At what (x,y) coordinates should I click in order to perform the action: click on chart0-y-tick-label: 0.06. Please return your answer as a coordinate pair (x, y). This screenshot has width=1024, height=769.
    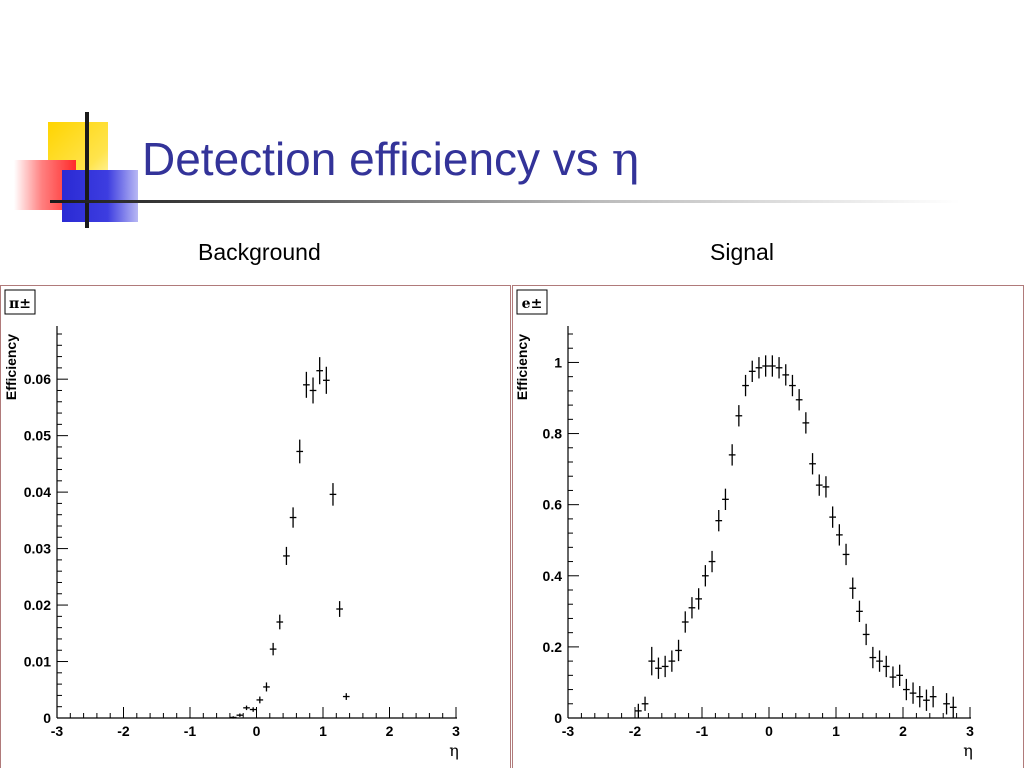
    Looking at the image, I should click on (37, 379).